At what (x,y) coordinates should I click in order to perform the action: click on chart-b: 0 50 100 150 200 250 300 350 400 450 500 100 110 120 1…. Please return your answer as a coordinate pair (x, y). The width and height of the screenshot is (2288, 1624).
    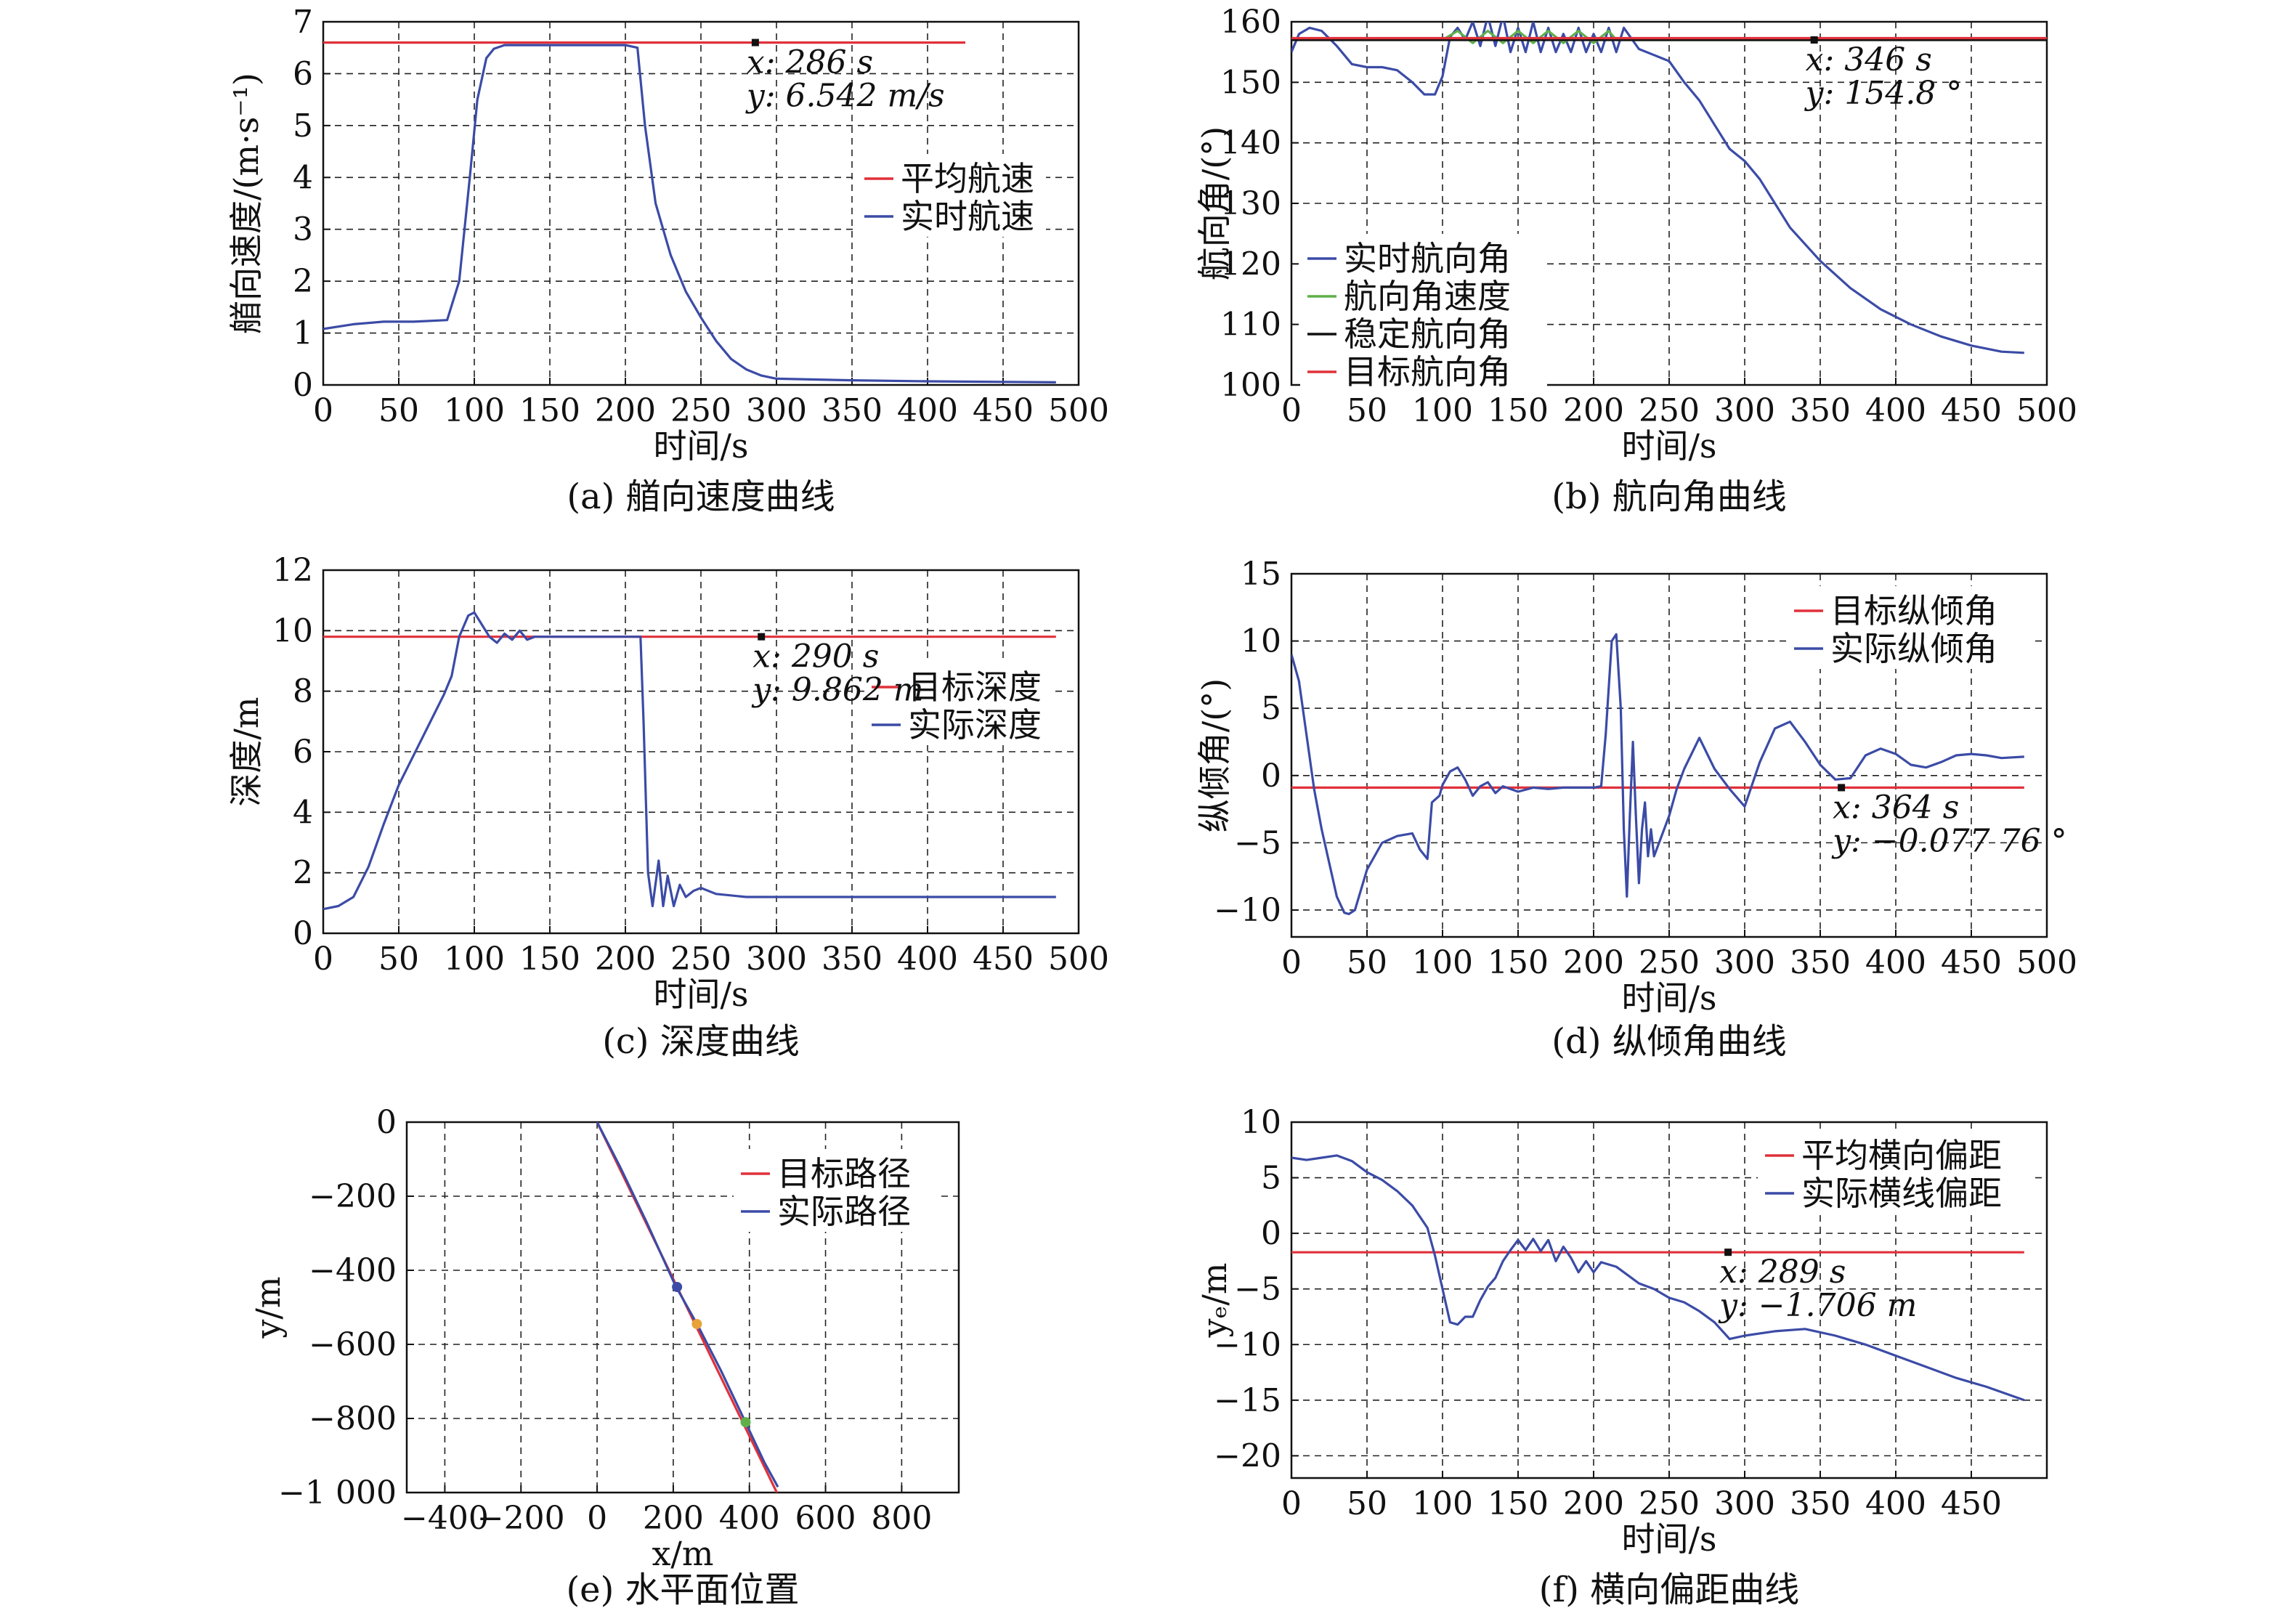
    Looking at the image, I should click on (1636, 260).